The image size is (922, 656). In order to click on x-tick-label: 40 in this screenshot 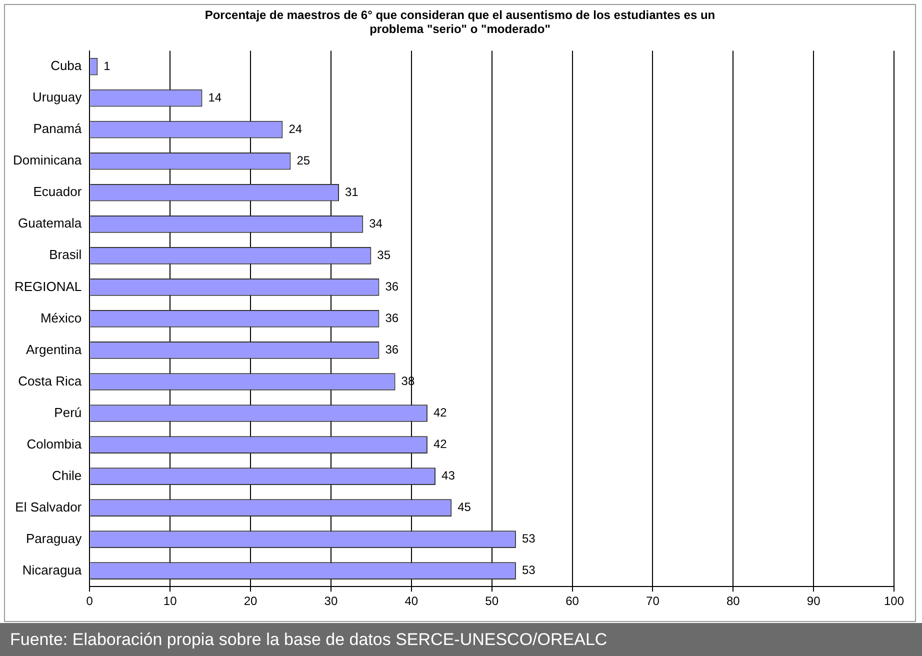, I will do `click(411, 601)`.